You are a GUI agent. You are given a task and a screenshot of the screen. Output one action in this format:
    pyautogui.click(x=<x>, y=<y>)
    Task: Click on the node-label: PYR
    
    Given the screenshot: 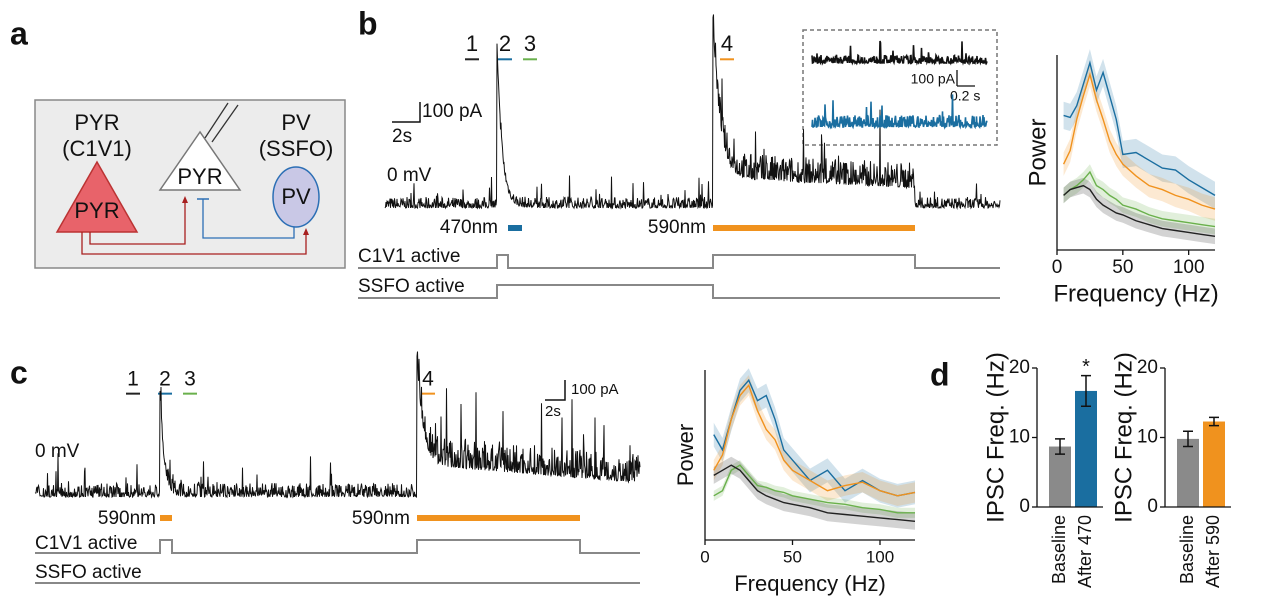 What is the action you would take?
    pyautogui.click(x=96, y=122)
    